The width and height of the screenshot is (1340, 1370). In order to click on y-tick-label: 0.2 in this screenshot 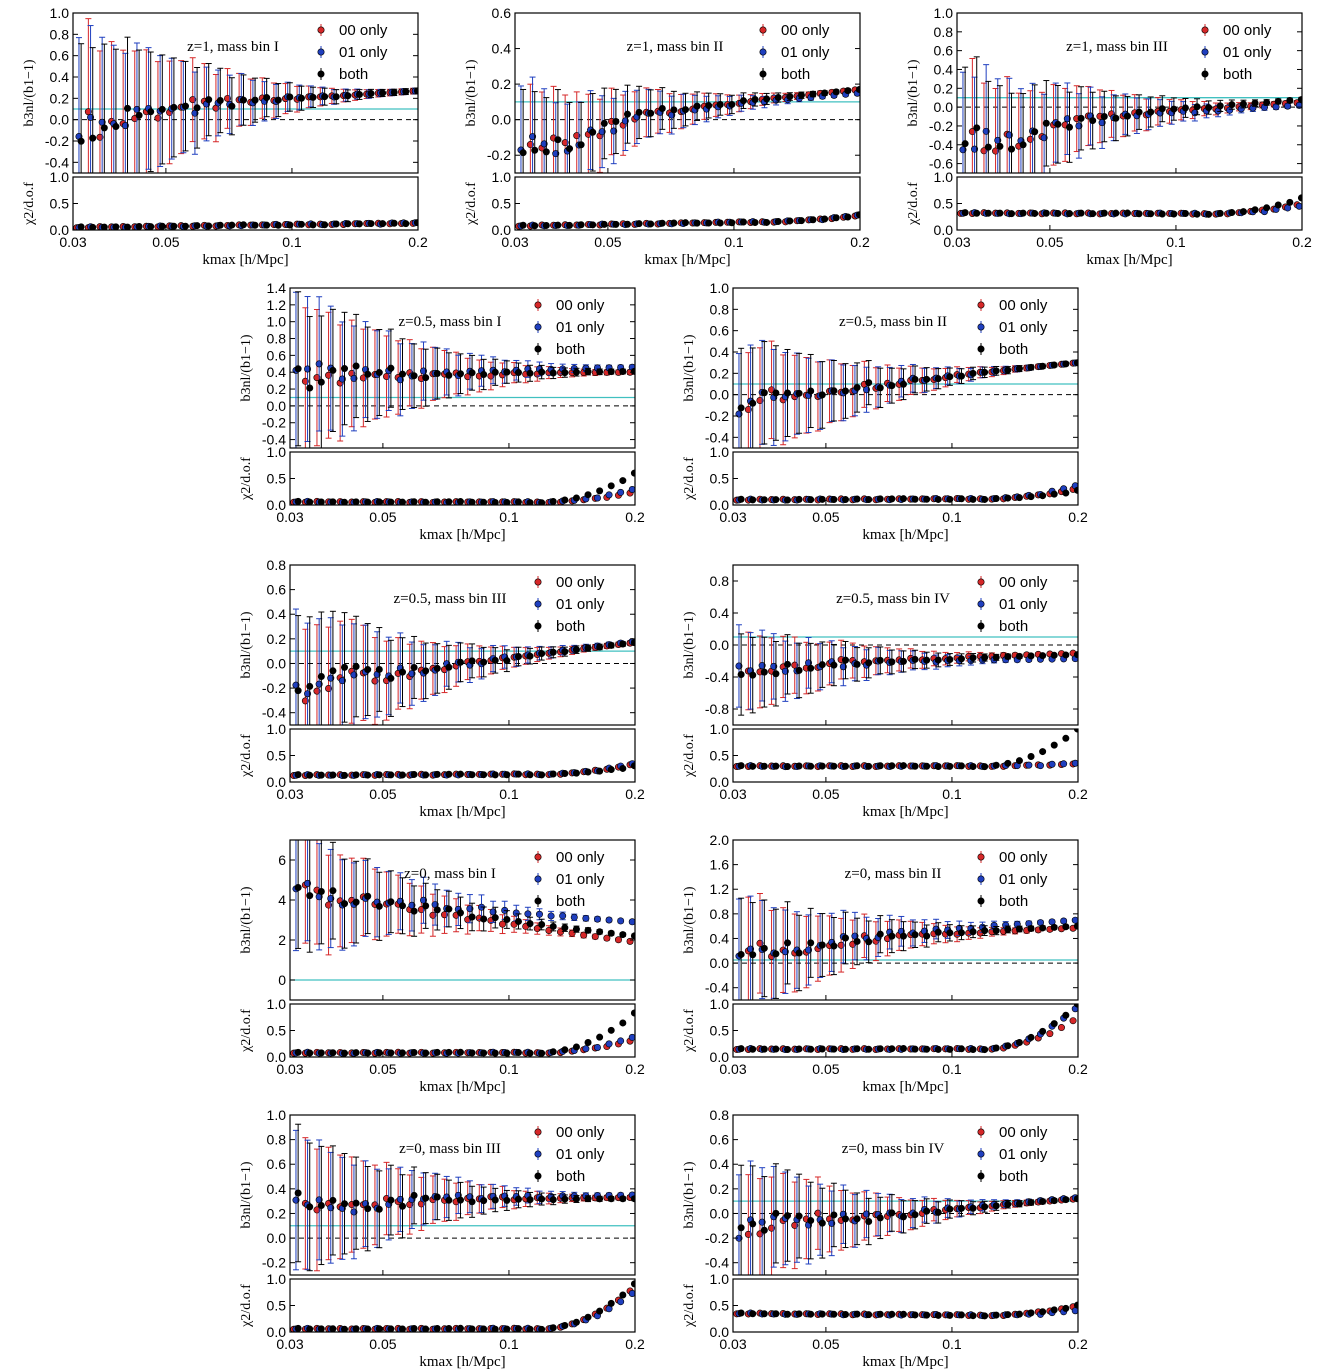, I will do `click(277, 389)`.